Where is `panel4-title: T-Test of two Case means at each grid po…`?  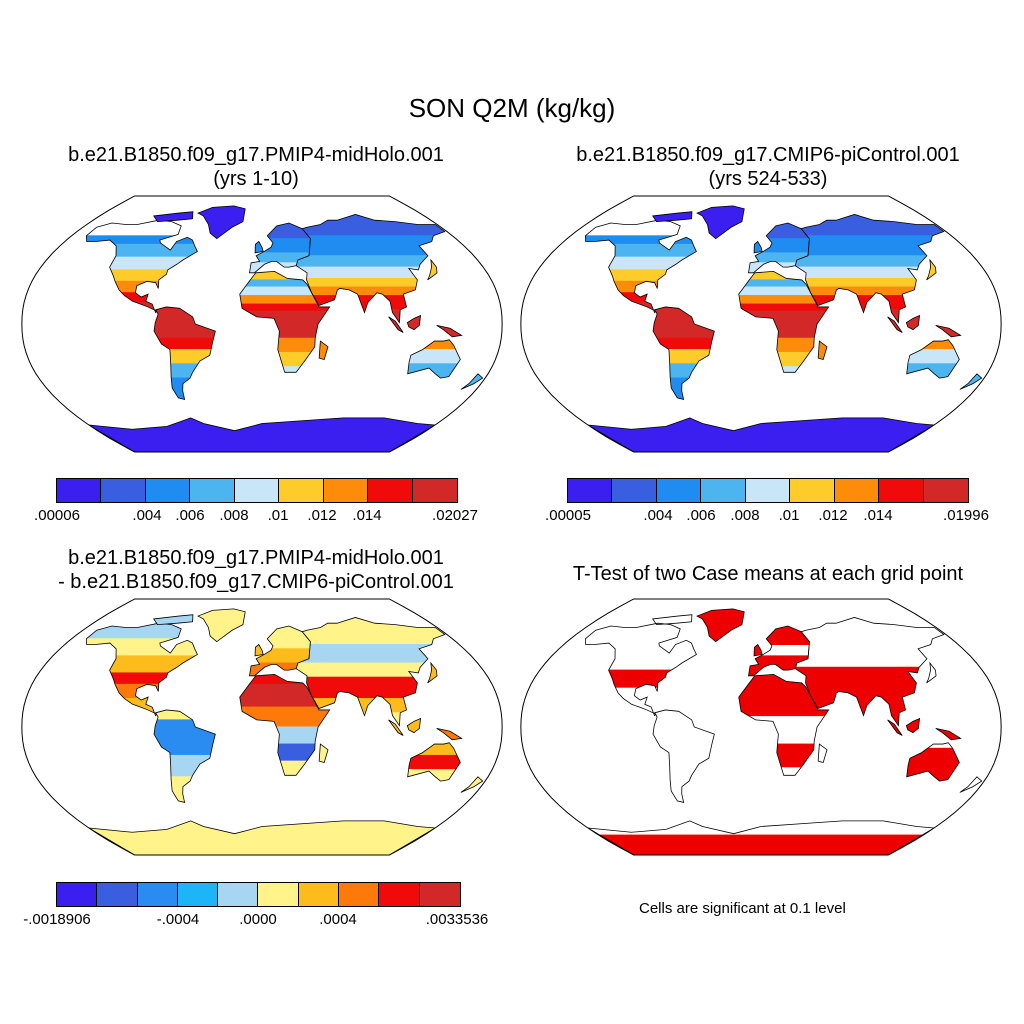
panel4-title: T-Test of two Case means at each grid po… is located at coordinates (768, 574).